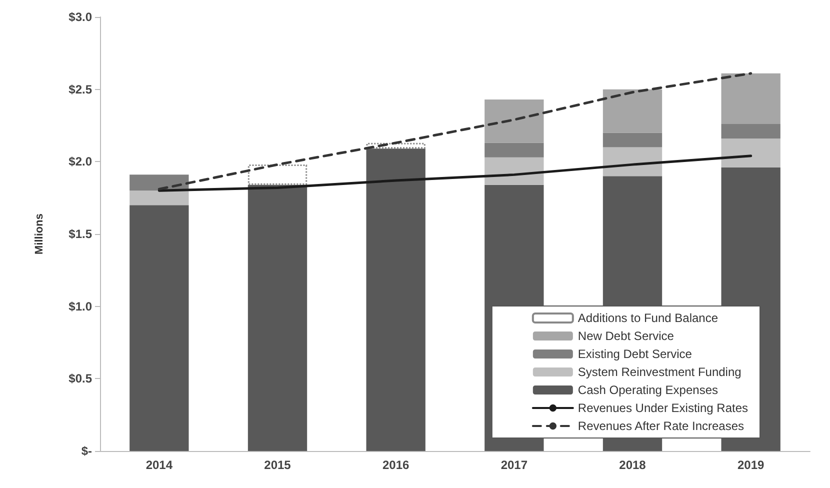  What do you see at coordinates (40, 234) in the screenshot?
I see `y-axis-title: Millions` at bounding box center [40, 234].